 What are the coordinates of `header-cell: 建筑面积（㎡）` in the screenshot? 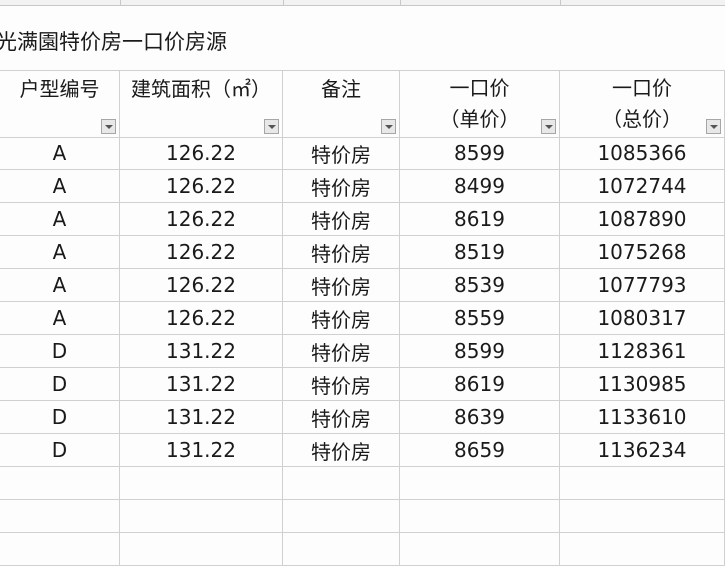 It's located at (201, 104).